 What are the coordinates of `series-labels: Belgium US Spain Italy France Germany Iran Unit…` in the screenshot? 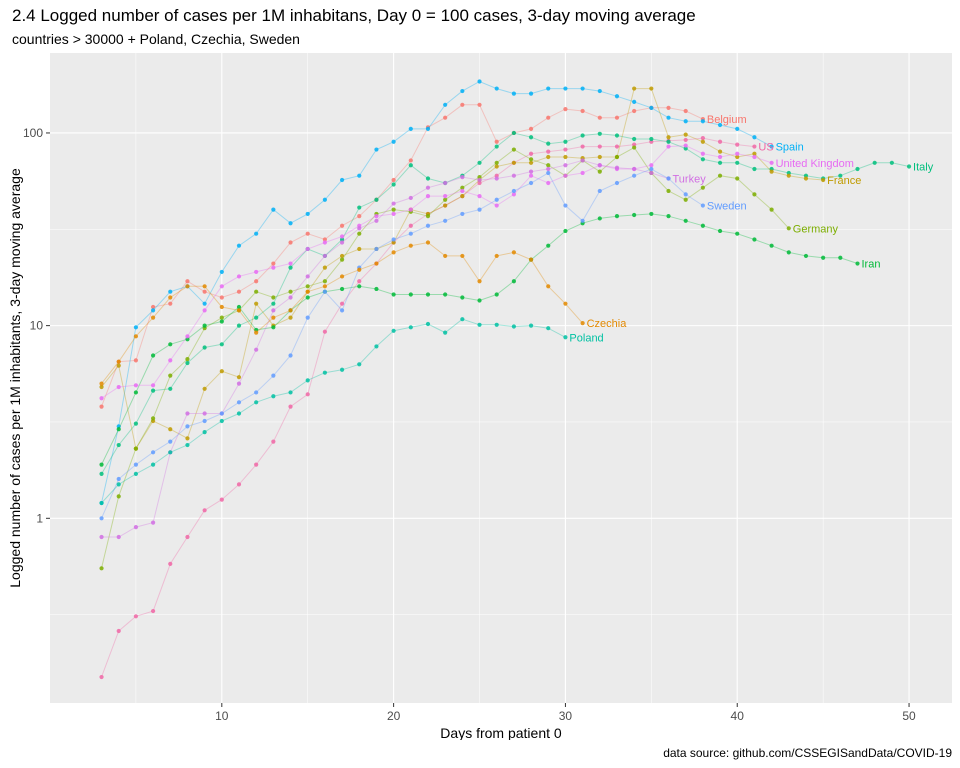 It's located at (751, 229).